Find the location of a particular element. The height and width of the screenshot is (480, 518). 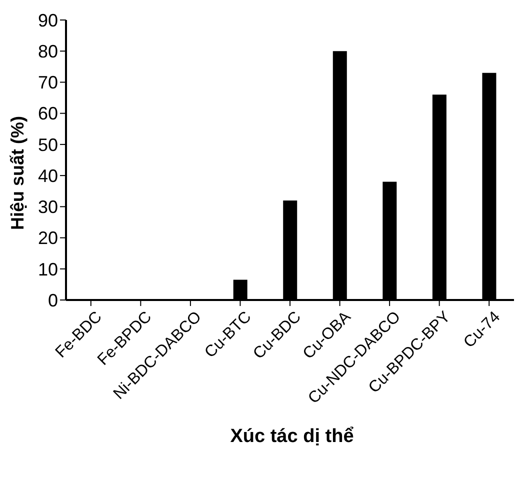

y-axis-title: Hiệu suất (%) is located at coordinates (17, 173).